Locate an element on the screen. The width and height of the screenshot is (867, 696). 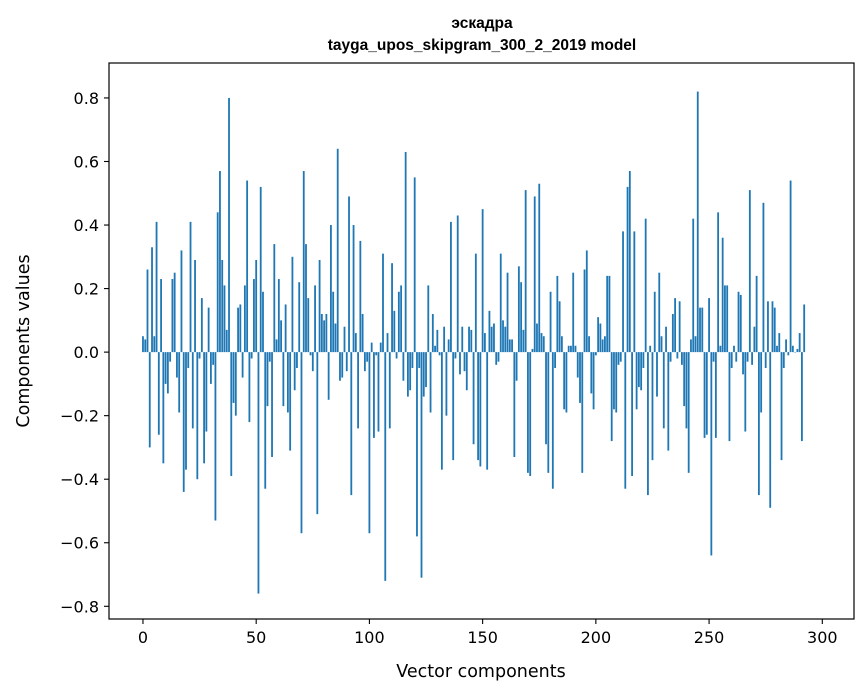
x-axis-label: Vector components is located at coordinates (480, 672).